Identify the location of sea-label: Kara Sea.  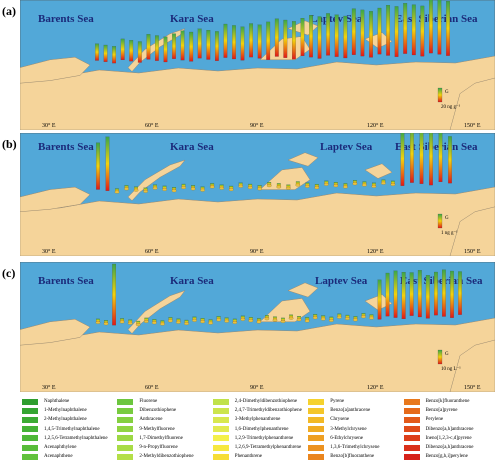
(192, 281).